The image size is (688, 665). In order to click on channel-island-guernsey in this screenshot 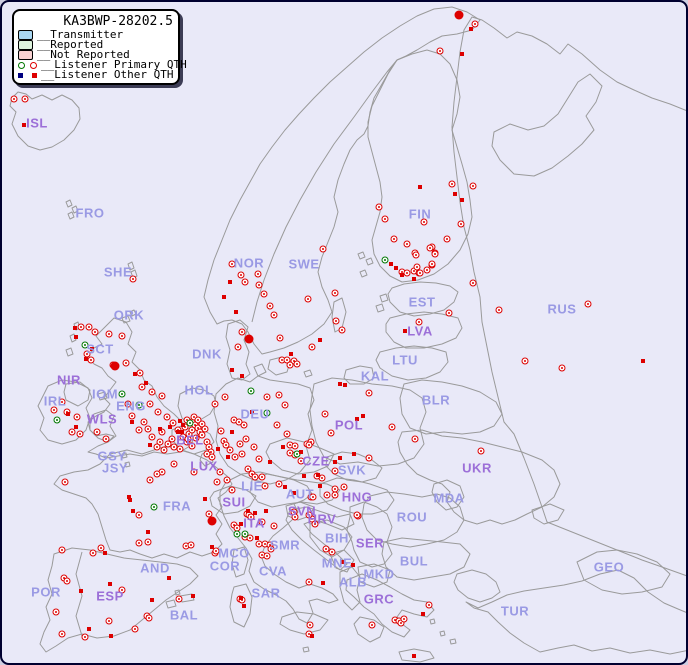, I will do `click(124, 455)`.